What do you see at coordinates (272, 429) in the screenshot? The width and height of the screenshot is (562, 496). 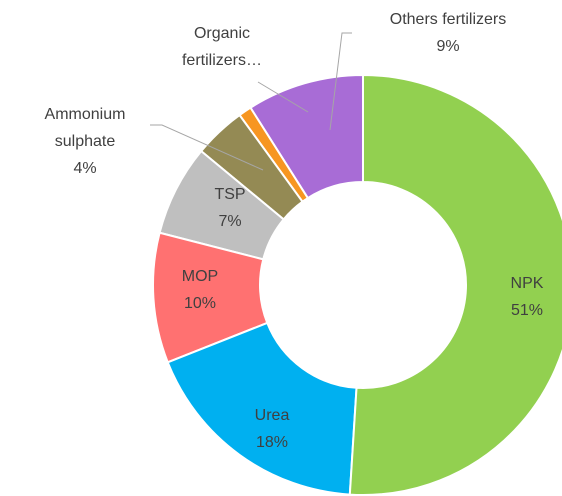 I see `slice-label: Urea 18%` at bounding box center [272, 429].